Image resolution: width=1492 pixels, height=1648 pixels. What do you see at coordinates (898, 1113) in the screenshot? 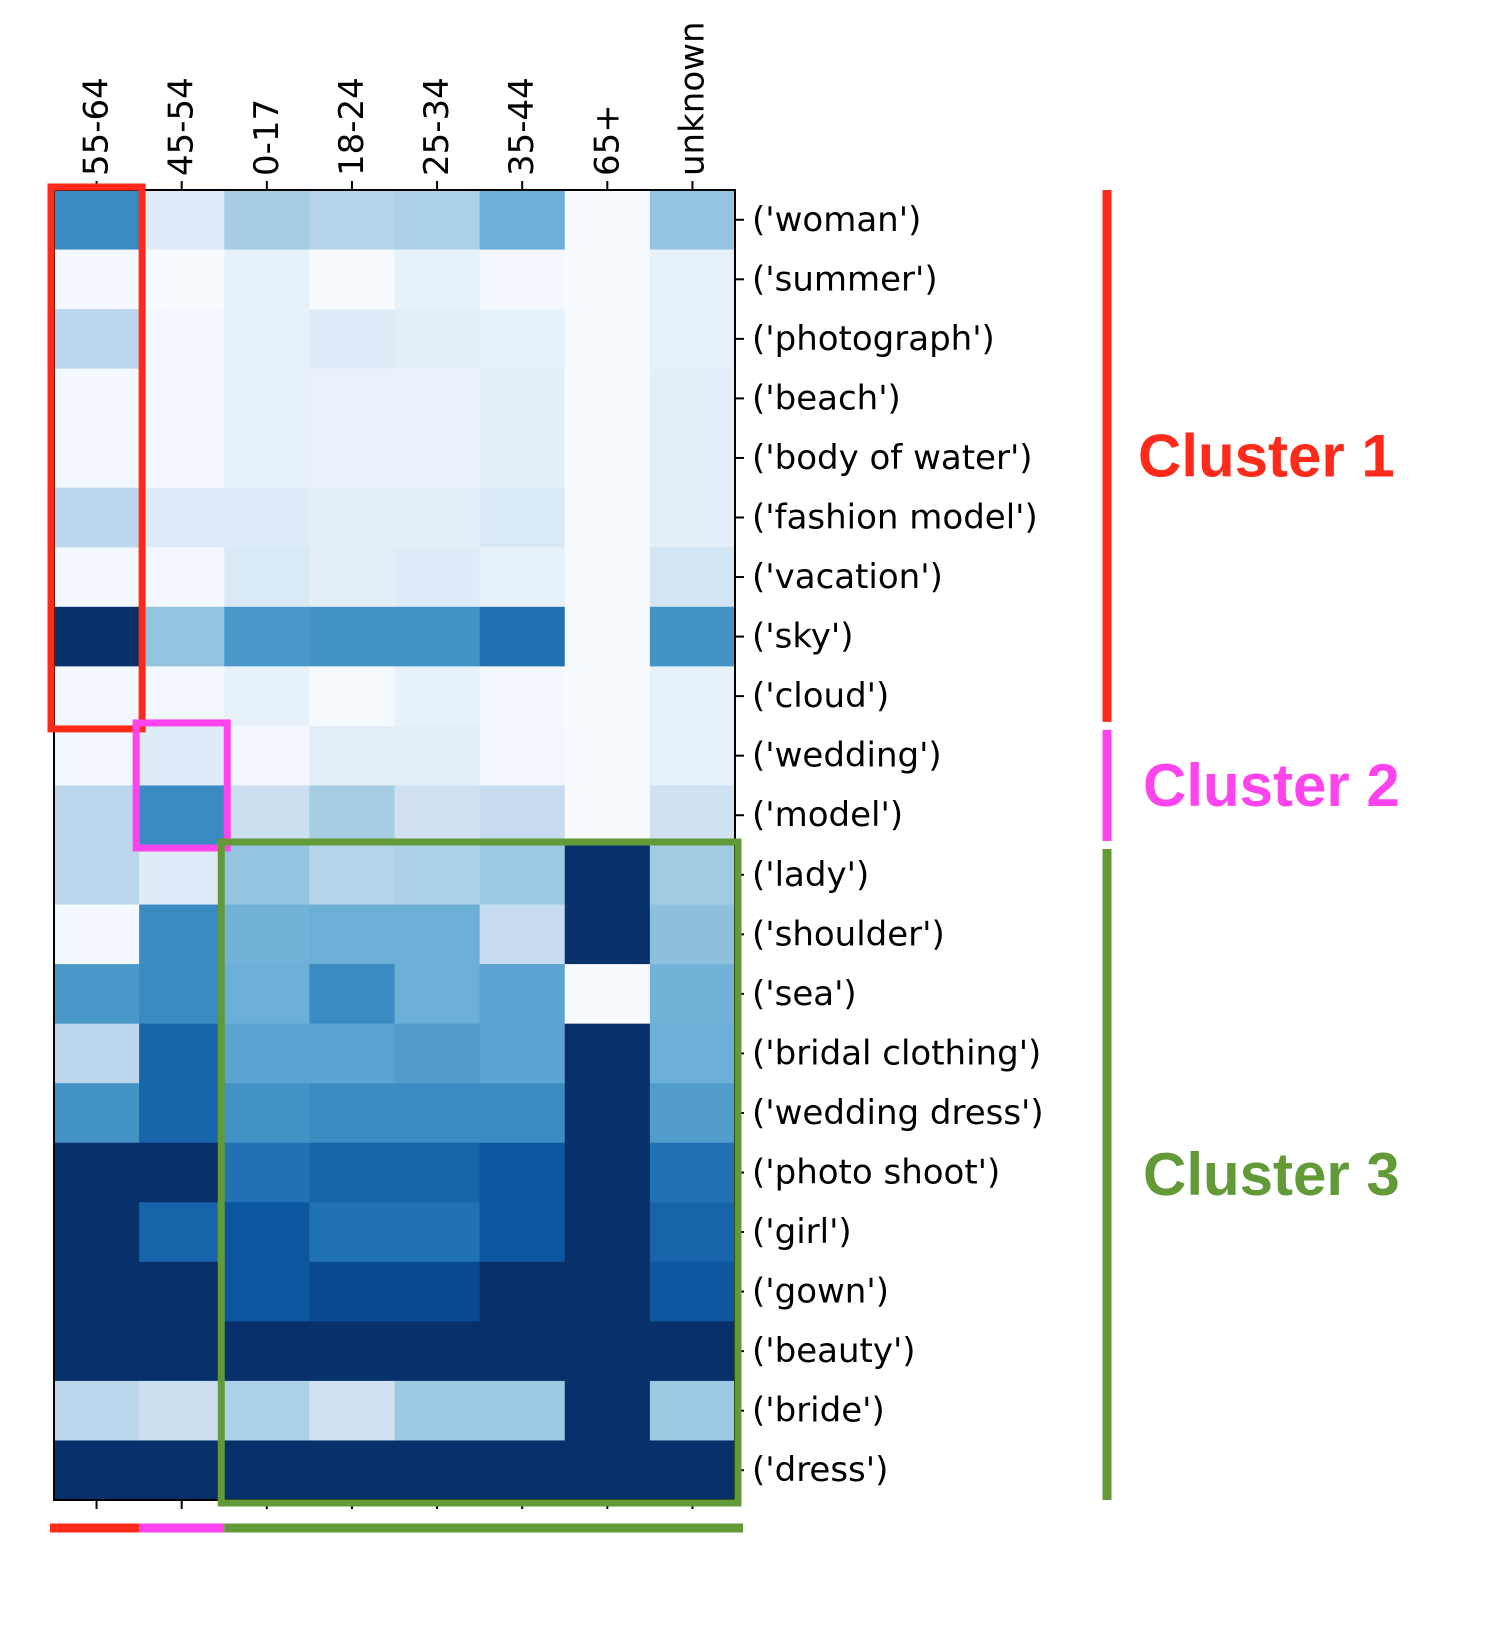
I see `row-label: ('wedding dress')` at bounding box center [898, 1113].